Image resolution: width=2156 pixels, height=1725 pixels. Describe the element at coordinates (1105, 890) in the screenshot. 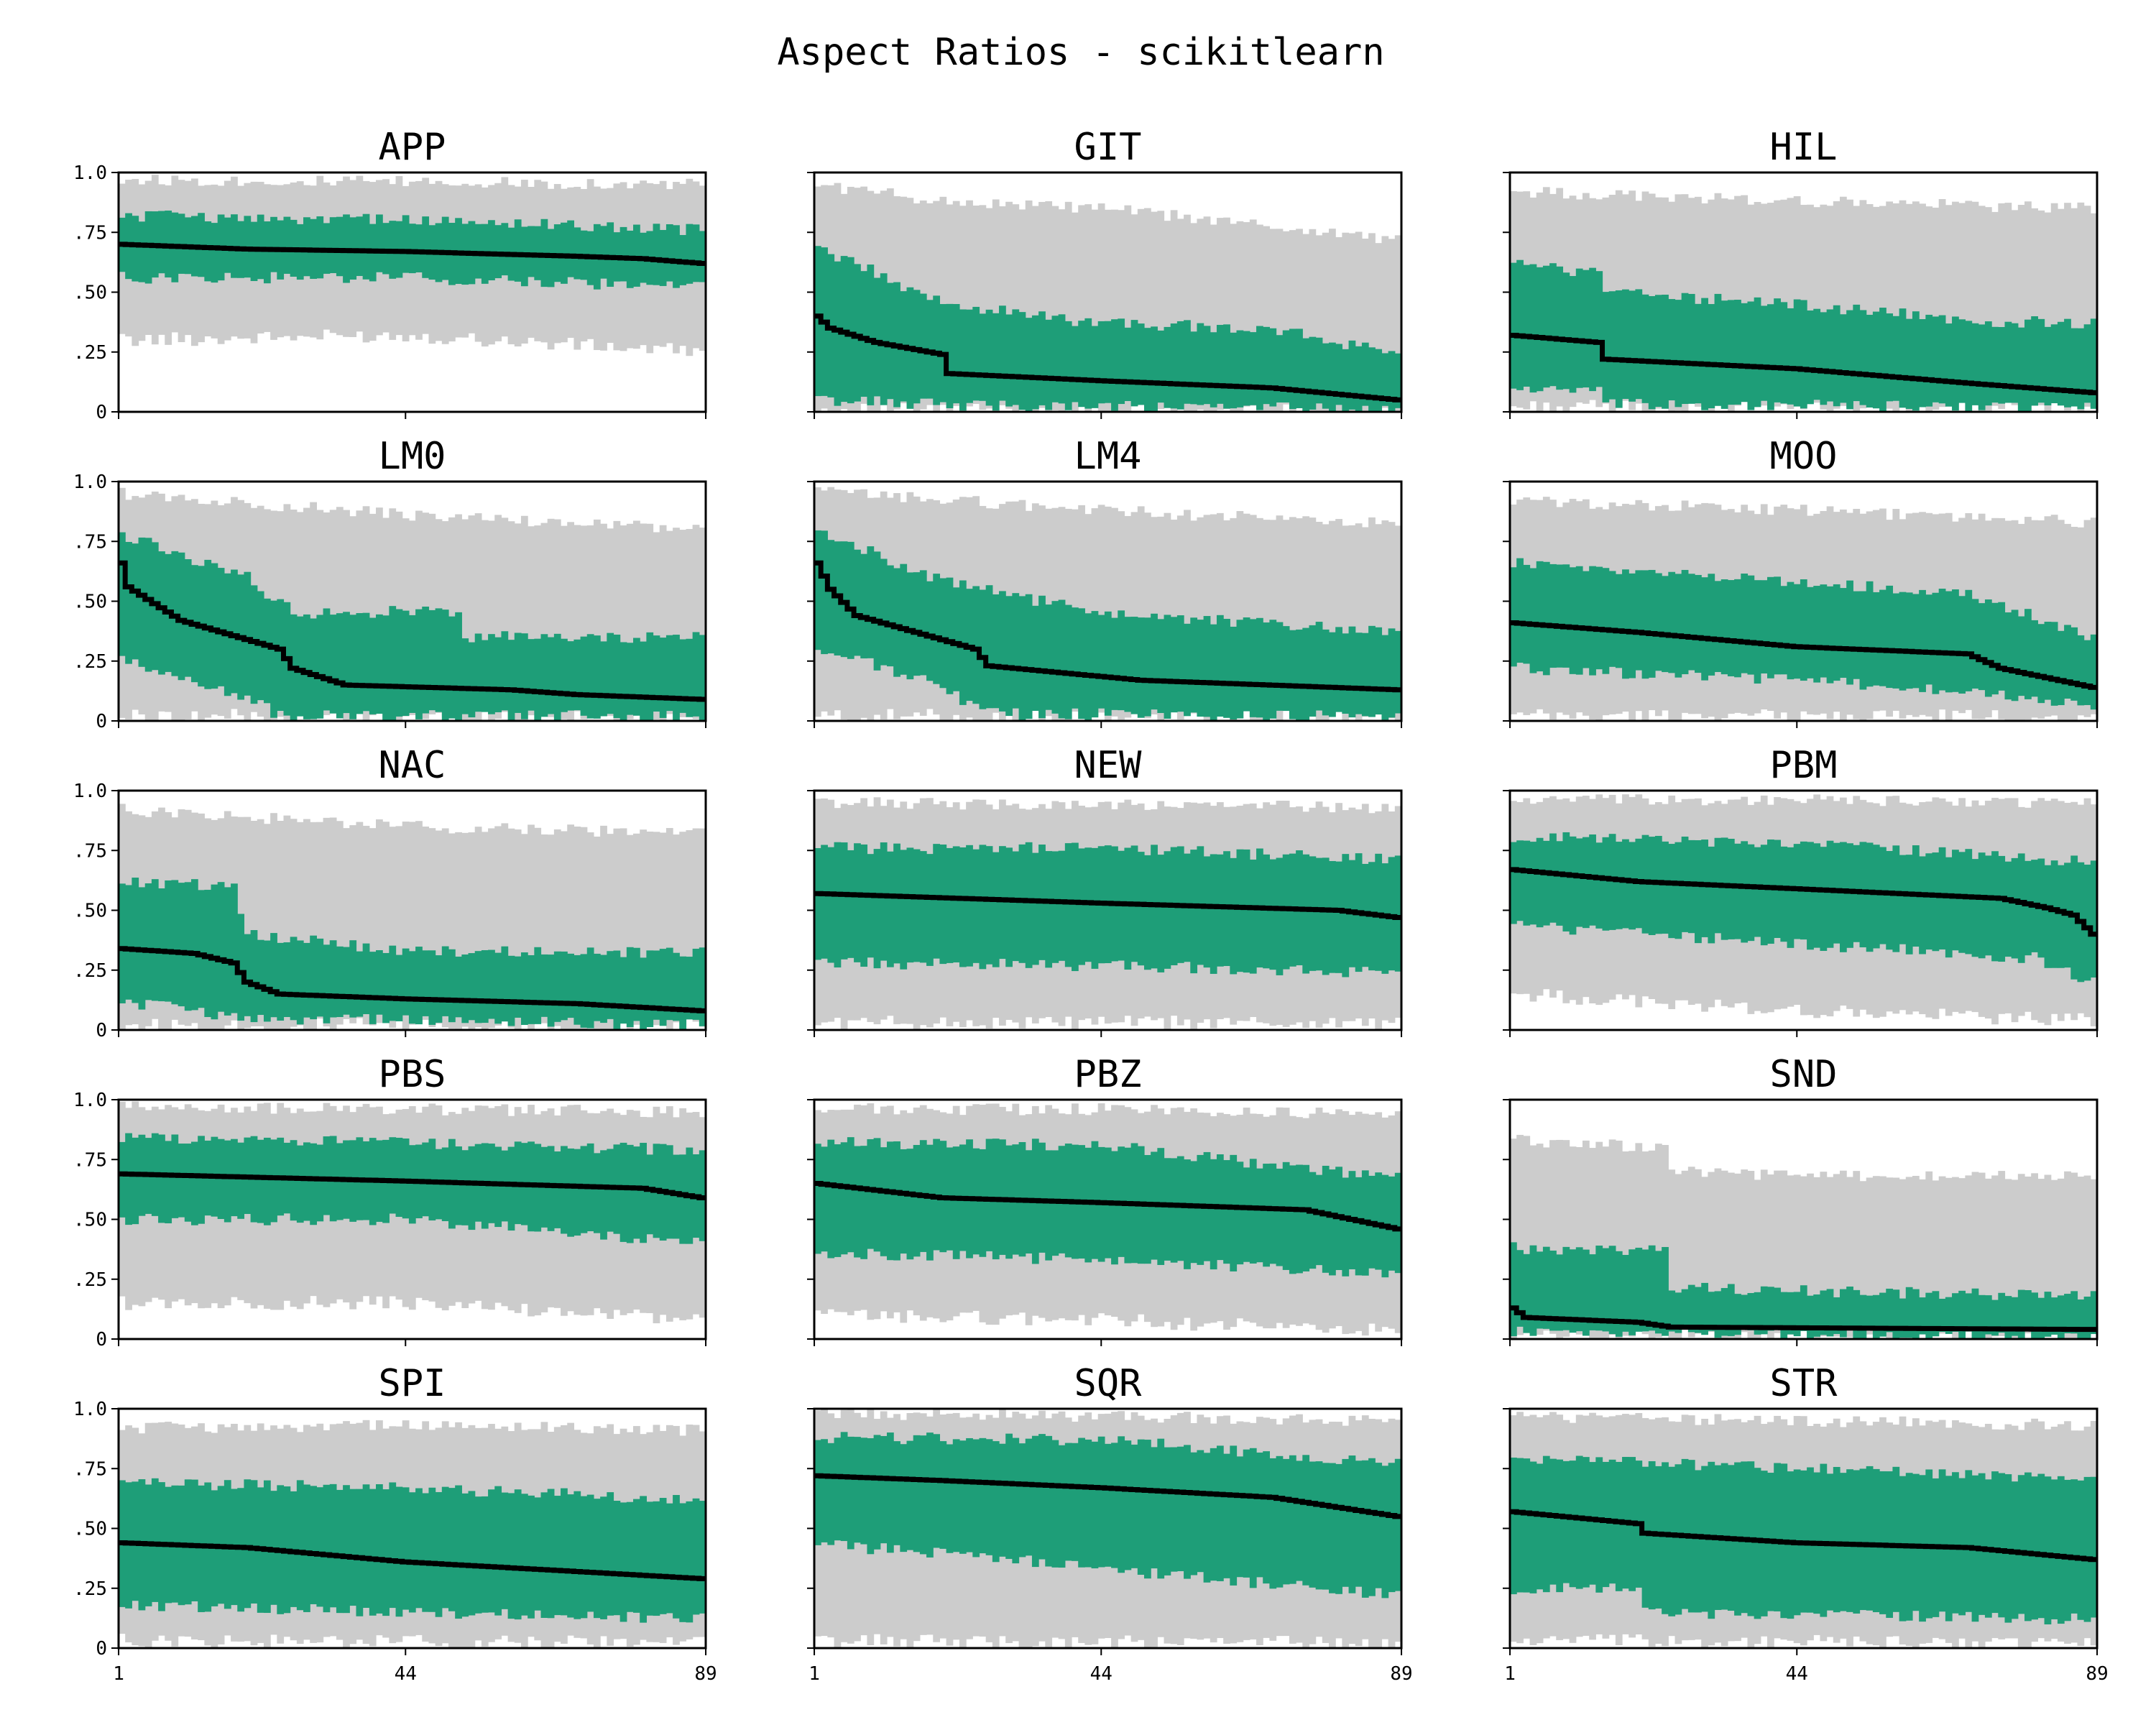

I see `panel-new: NEW` at that location.